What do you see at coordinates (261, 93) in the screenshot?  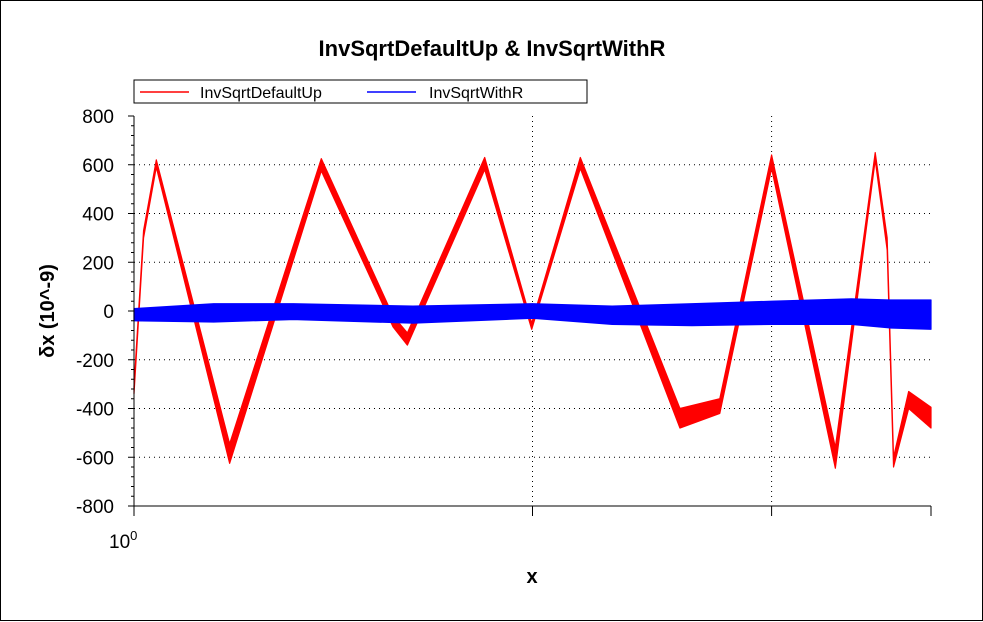 I see `legend-label-invsqrtdefaultup: InvSqrtDefaultUp` at bounding box center [261, 93].